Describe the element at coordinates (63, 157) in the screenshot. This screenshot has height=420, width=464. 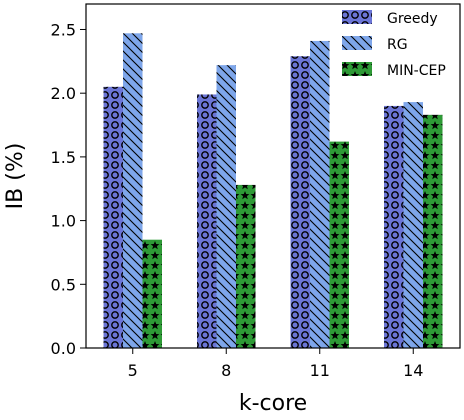
I see `y-tick-label: 1.5` at that location.